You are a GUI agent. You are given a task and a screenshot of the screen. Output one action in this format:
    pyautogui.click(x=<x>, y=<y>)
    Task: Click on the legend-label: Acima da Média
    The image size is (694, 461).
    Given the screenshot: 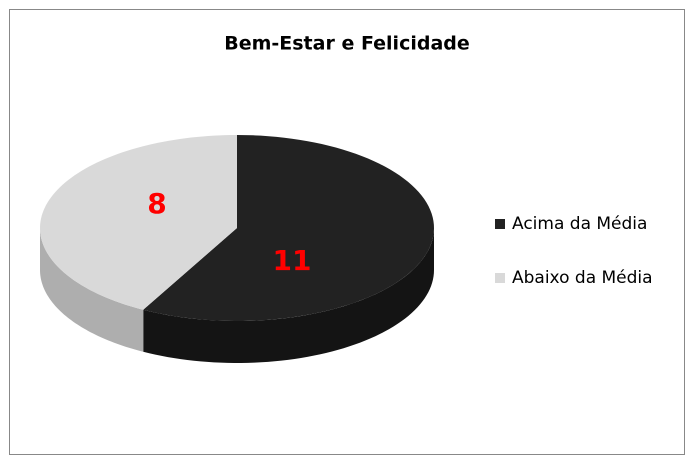 What is the action you would take?
    pyautogui.click(x=579, y=224)
    